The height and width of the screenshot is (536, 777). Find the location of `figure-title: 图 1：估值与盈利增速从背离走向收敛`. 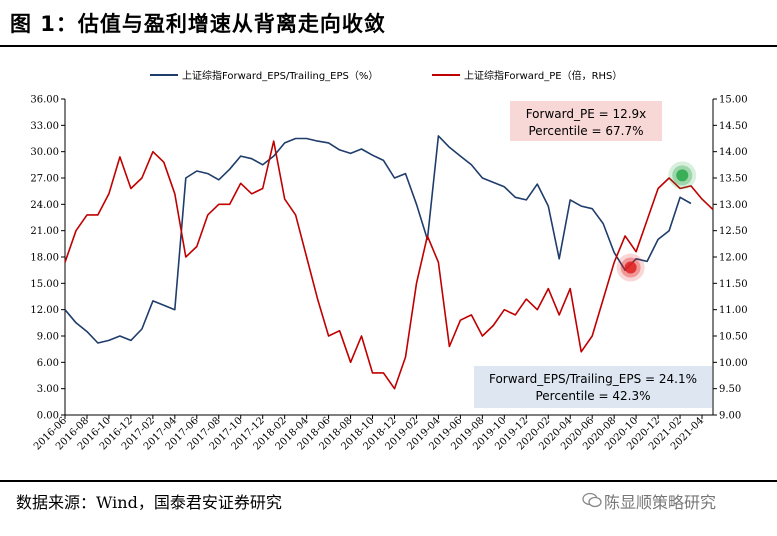

figure-title: 图 1：估值与盈利增速从背离走向收敛 is located at coordinates (198, 24).